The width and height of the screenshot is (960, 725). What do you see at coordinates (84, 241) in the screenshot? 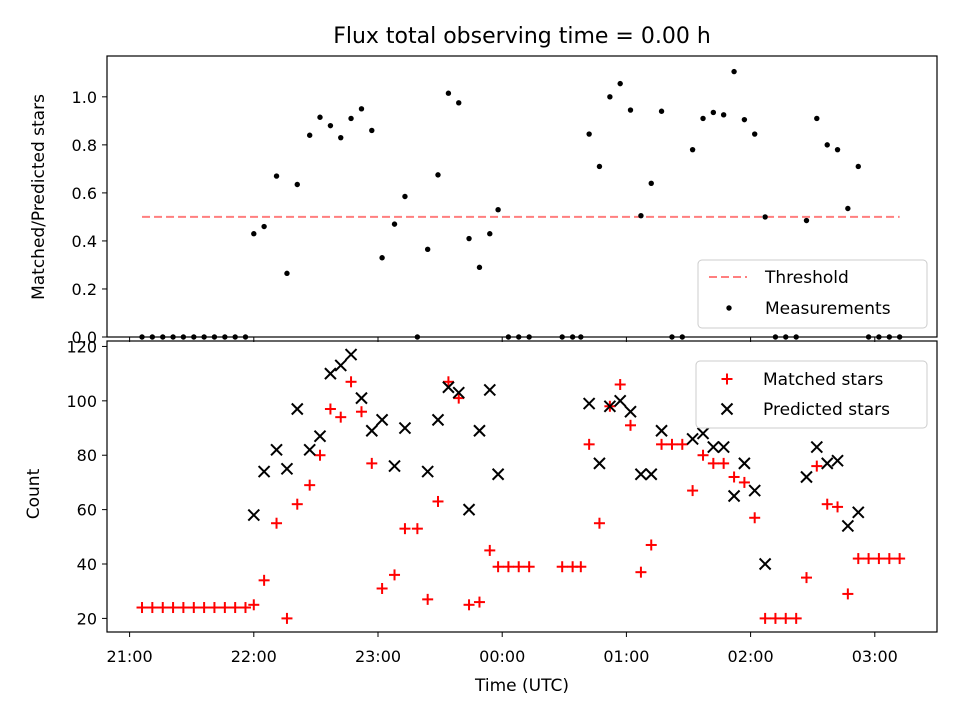
I see `top-y-tick-label: 0.4` at bounding box center [84, 241].